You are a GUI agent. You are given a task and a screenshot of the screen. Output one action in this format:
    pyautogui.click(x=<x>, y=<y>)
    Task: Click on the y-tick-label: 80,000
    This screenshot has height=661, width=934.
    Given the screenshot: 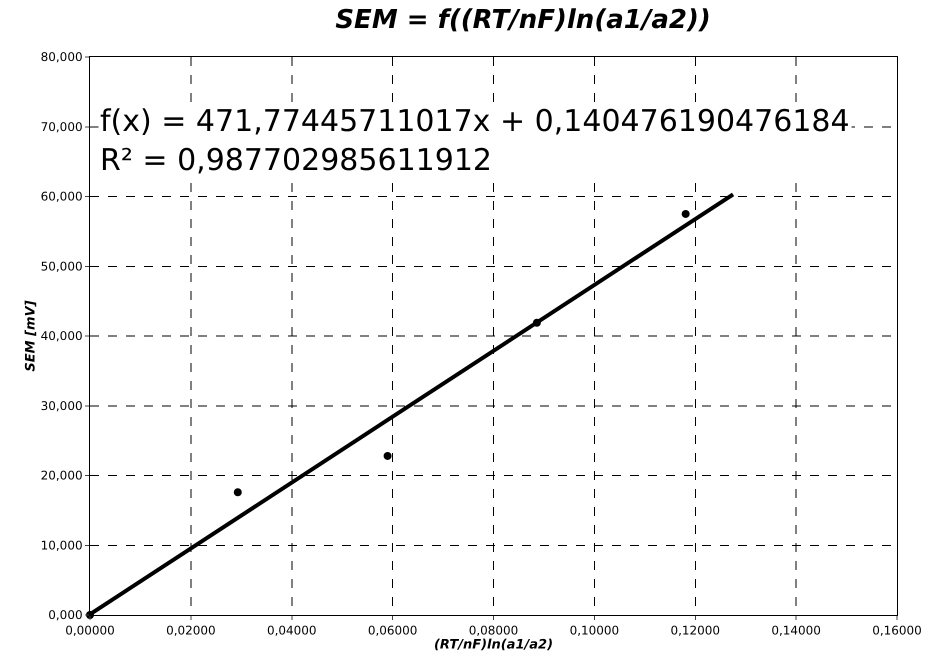 What is the action you would take?
    pyautogui.click(x=61, y=57)
    